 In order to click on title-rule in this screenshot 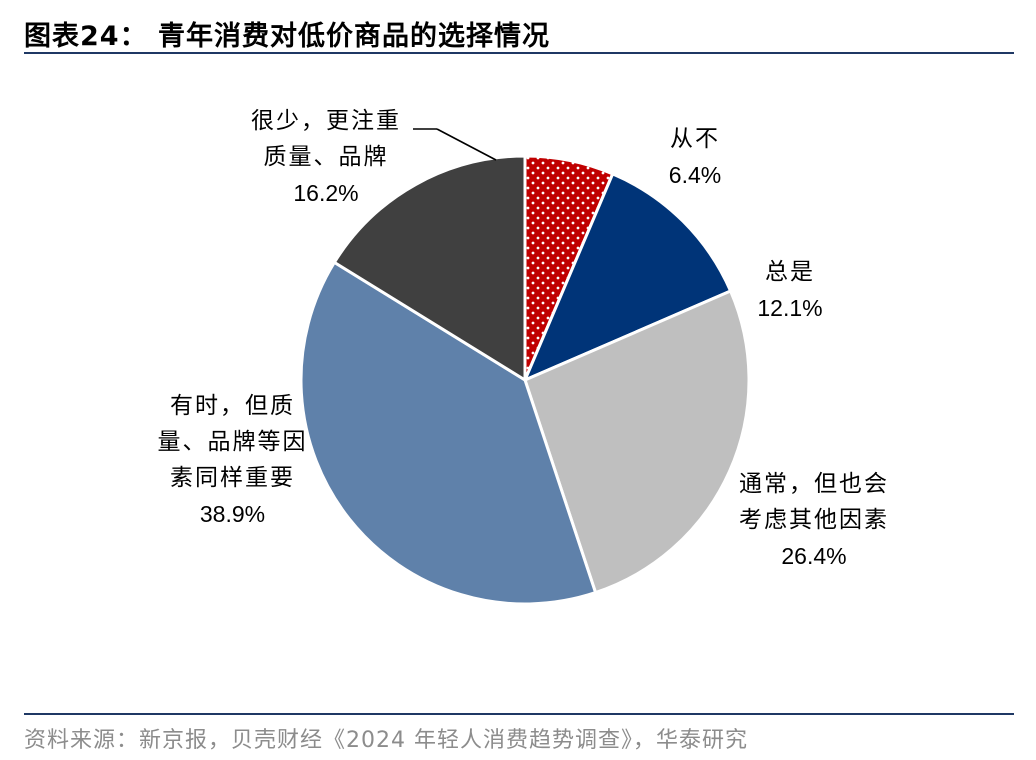, I will do `click(519, 53)`.